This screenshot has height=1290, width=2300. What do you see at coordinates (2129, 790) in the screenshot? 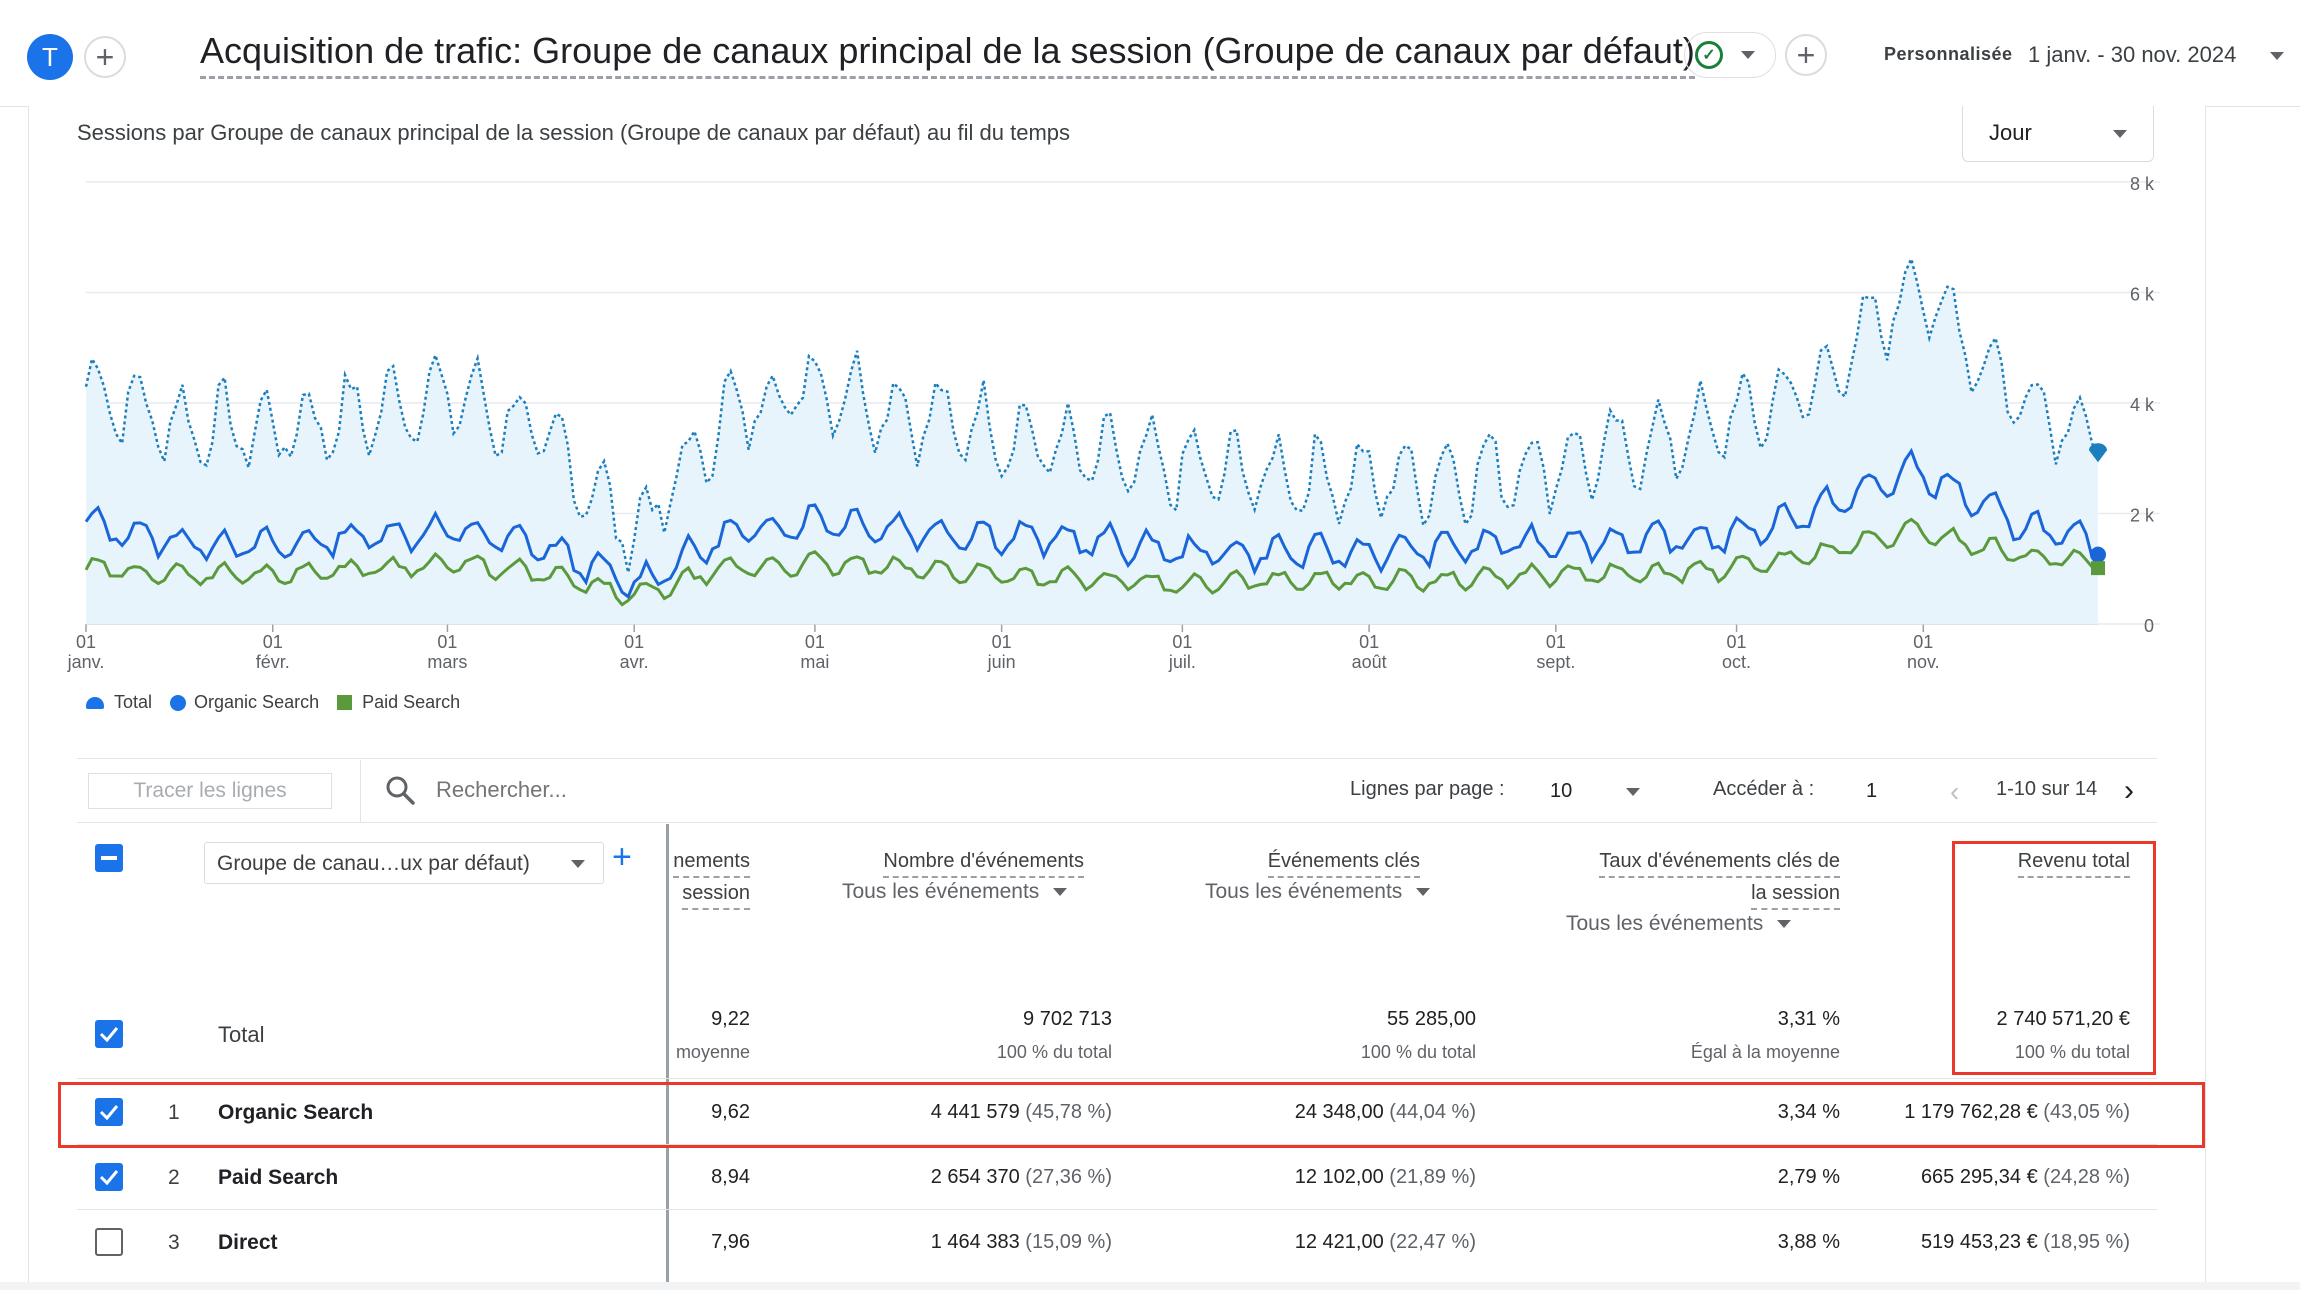
I see `chevron-right-icon: ›` at bounding box center [2129, 790].